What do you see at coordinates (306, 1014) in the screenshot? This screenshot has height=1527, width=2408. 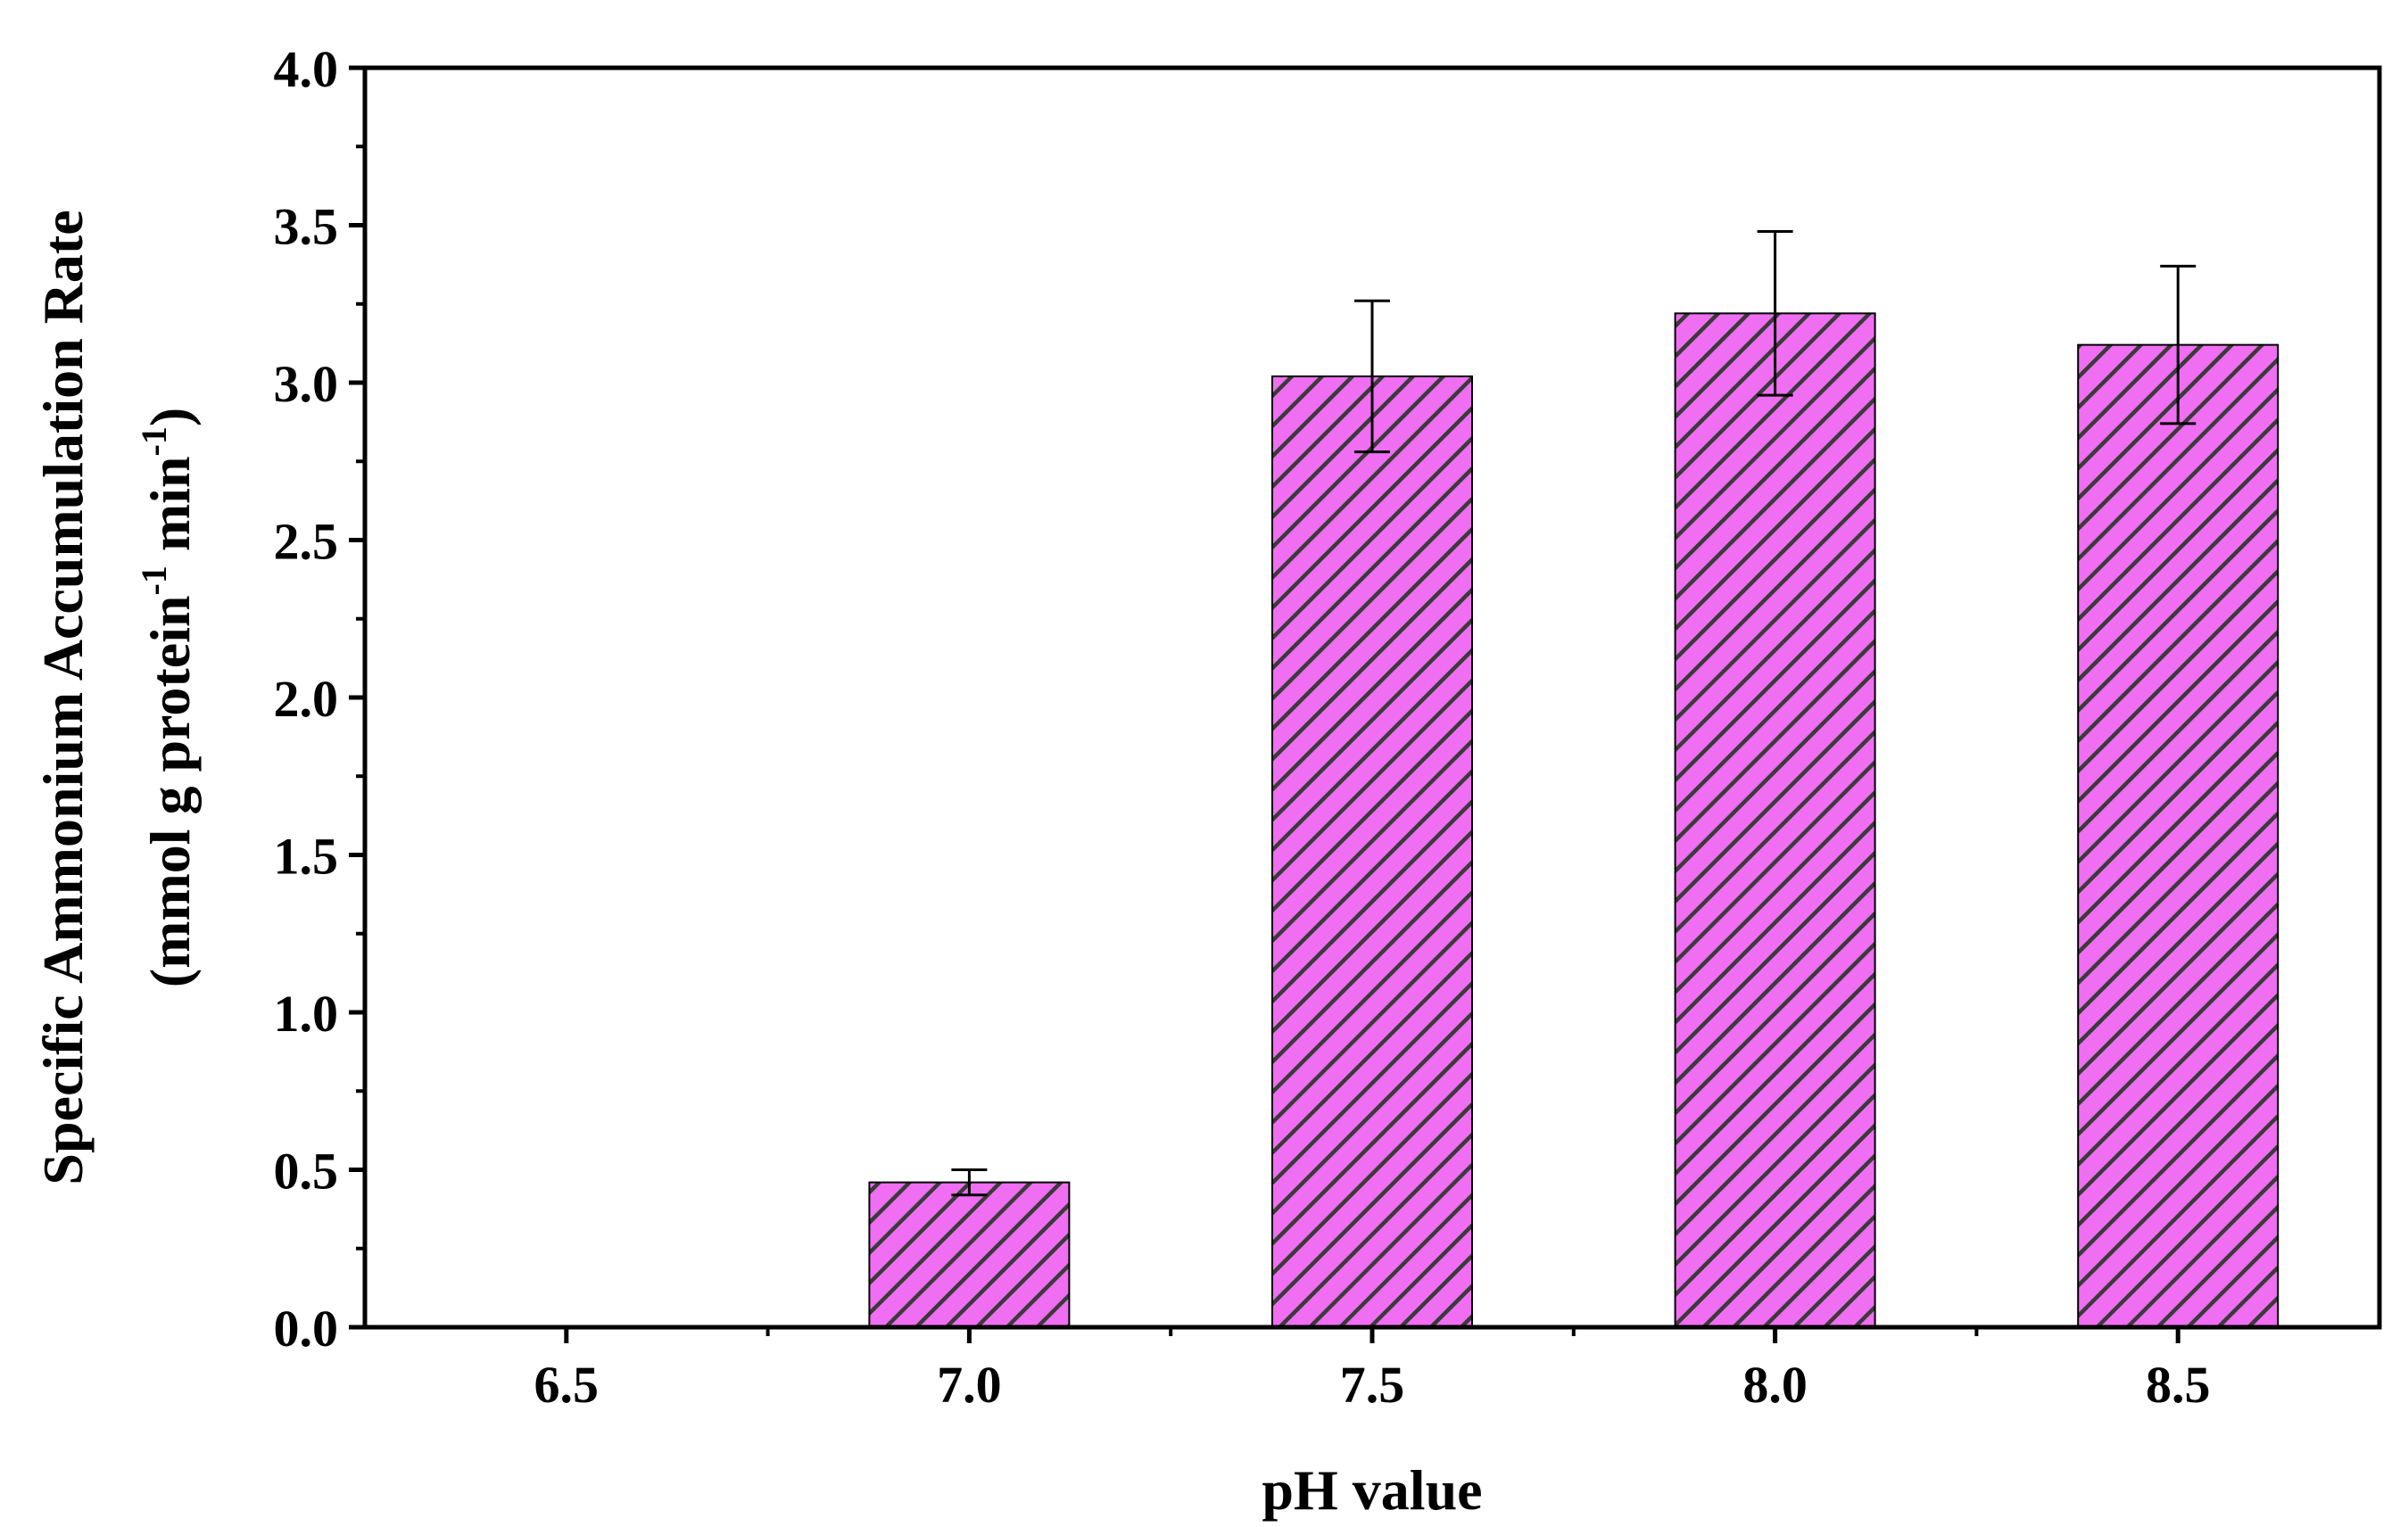 I see `y-tick-label: 1.0` at bounding box center [306, 1014].